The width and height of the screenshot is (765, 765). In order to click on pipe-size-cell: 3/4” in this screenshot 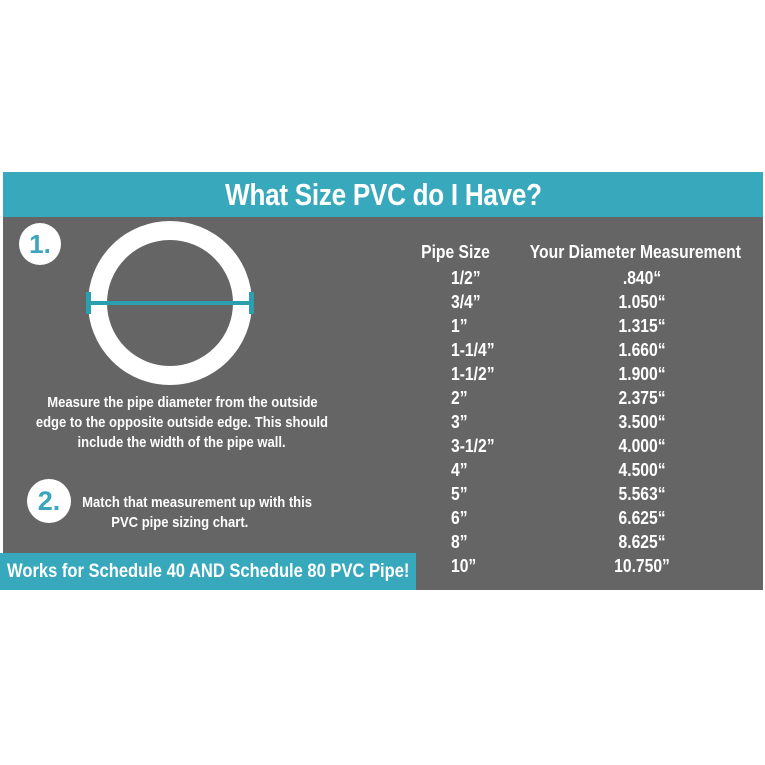, I will do `click(462, 302)`.